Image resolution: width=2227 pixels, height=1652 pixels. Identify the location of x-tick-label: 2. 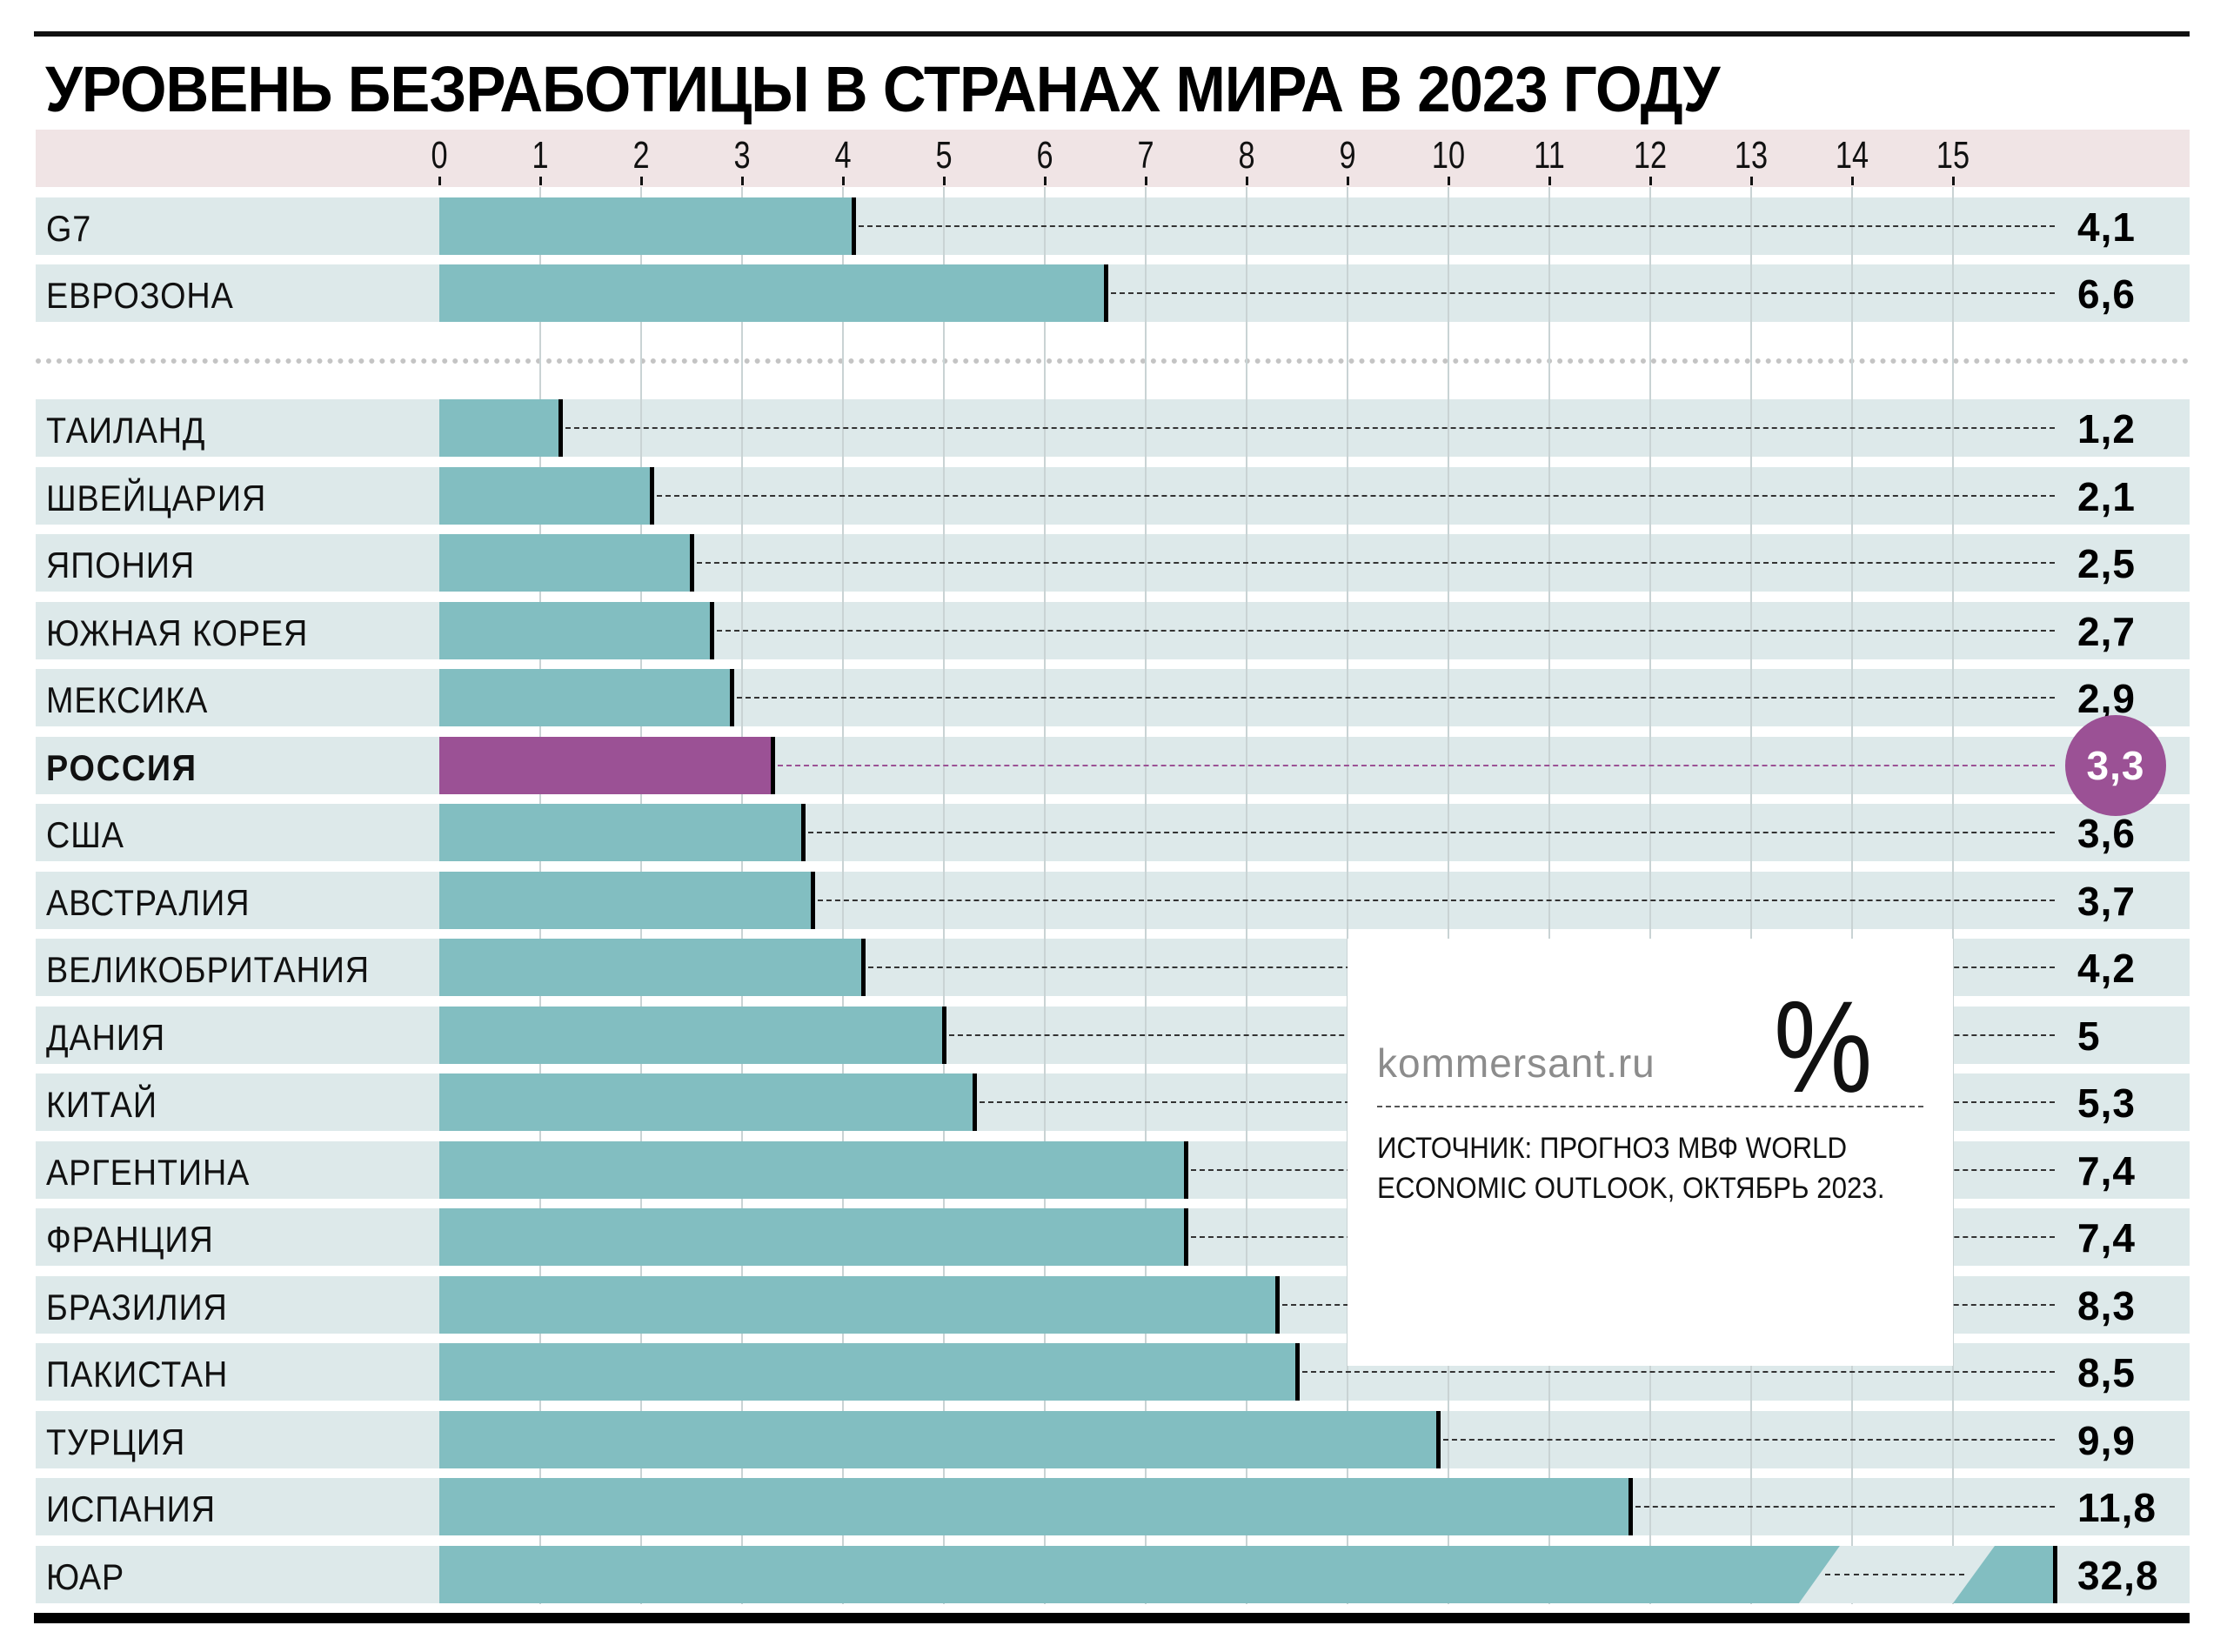
(641, 155).